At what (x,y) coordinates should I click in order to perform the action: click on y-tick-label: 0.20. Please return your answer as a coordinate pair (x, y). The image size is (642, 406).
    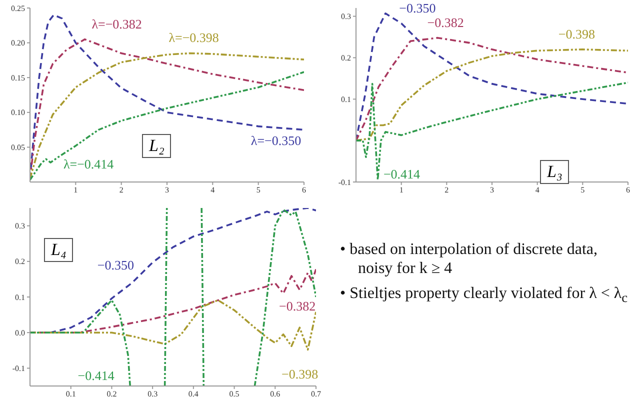
    Looking at the image, I should click on (18, 43).